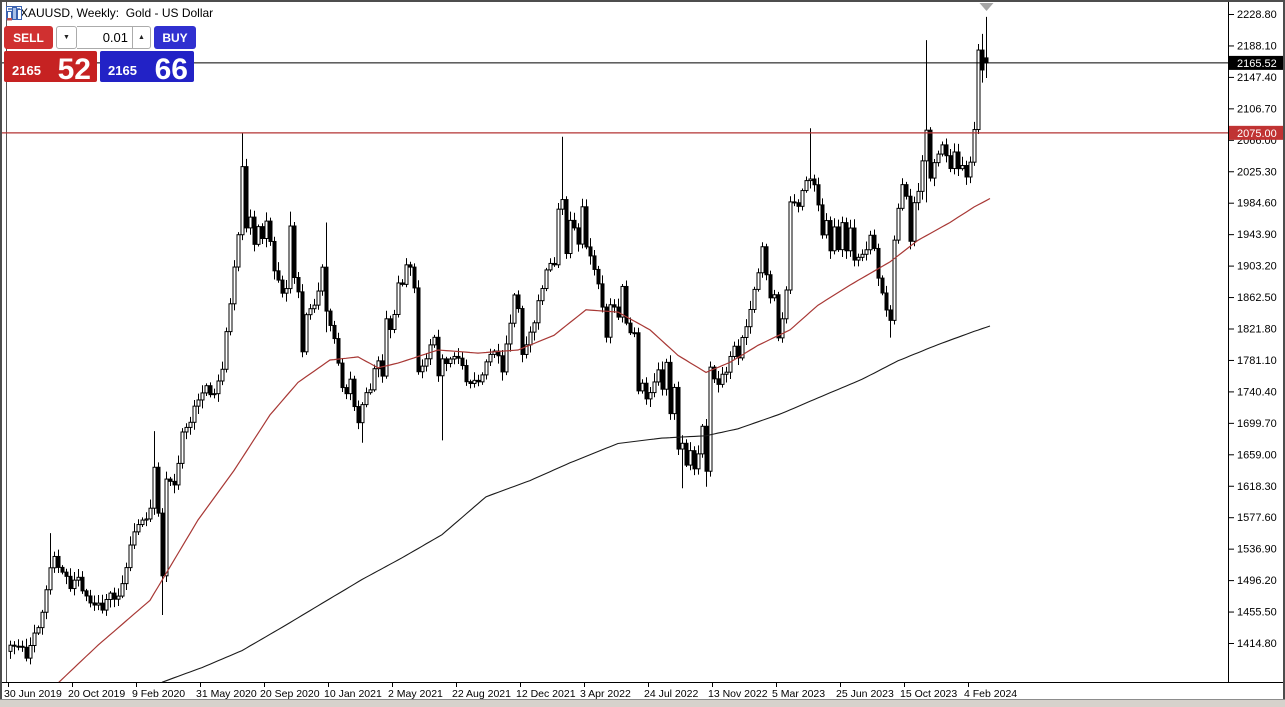 The width and height of the screenshot is (1285, 707). What do you see at coordinates (1257, 235) in the screenshot?
I see `y-axis-label: 1943.90` at bounding box center [1257, 235].